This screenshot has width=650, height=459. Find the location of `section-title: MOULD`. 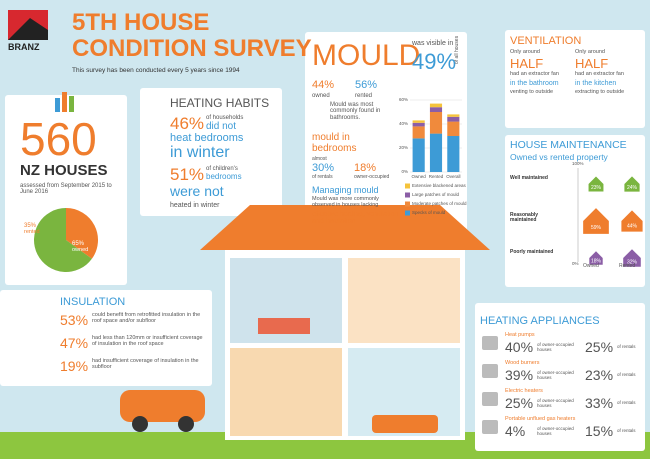

section-title: MOULD is located at coordinates (366, 55).